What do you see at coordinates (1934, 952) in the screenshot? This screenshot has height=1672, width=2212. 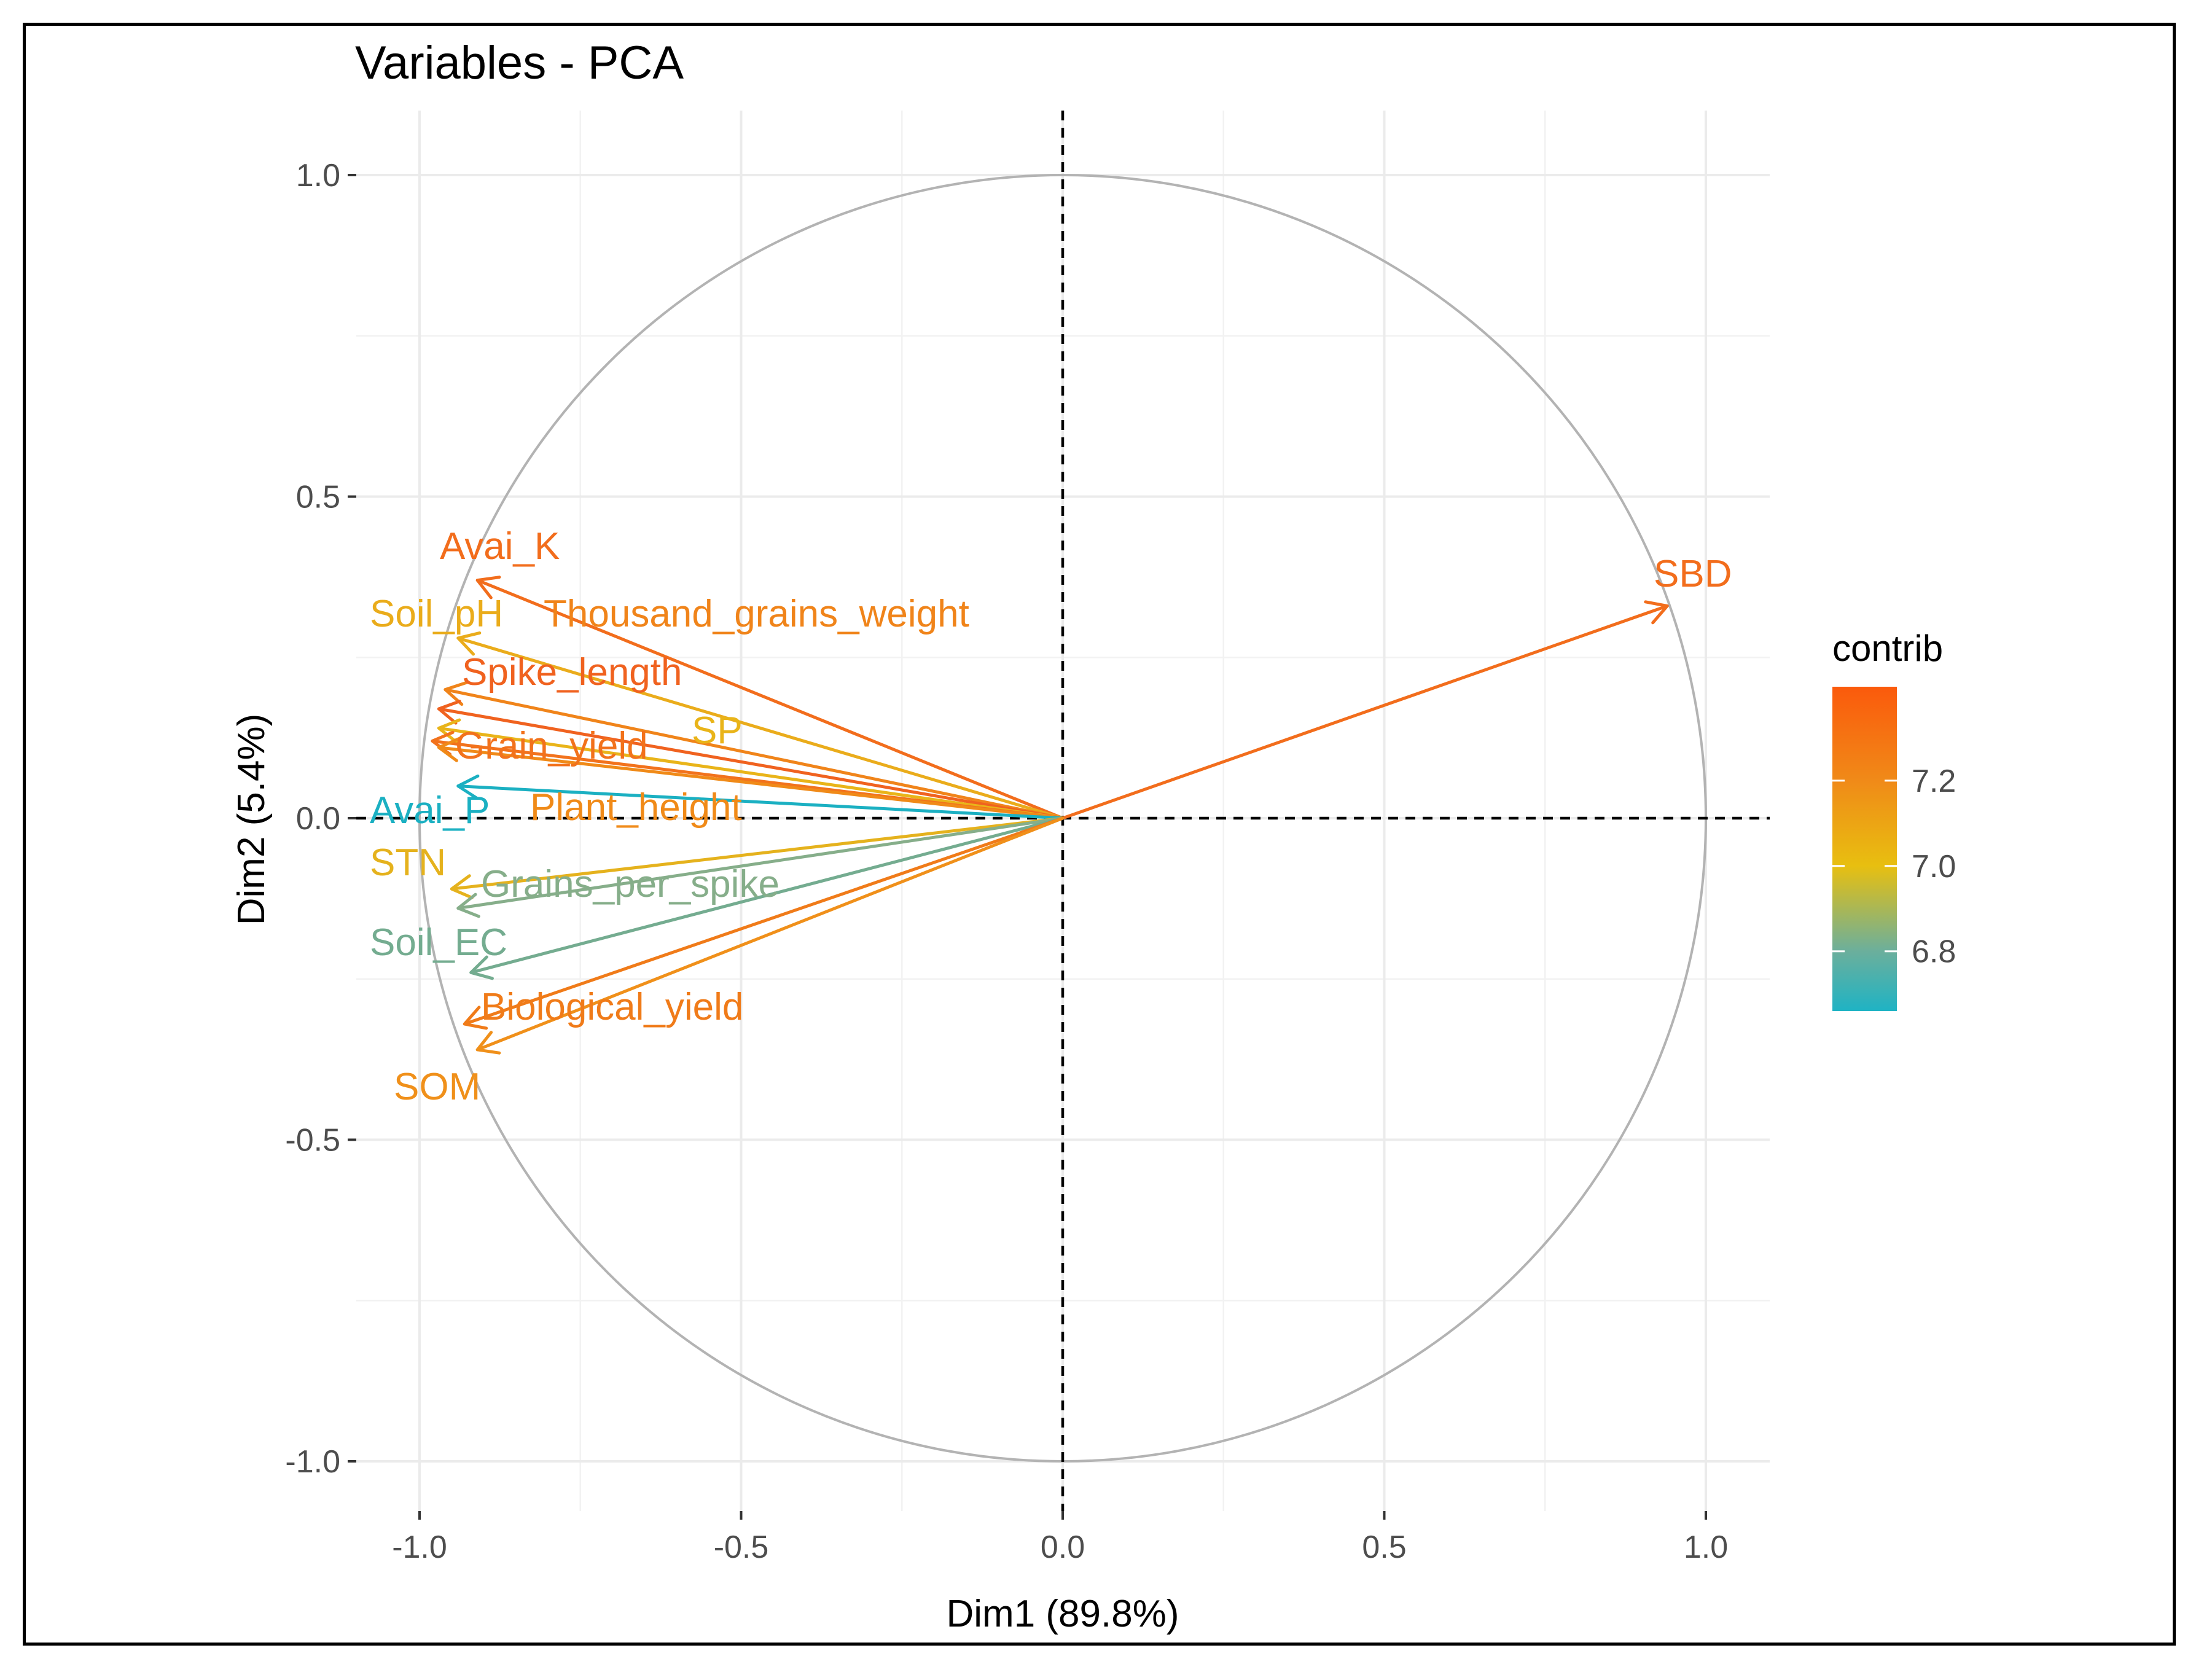 I see `colorbar-tick-label: 6.8` at bounding box center [1934, 952].